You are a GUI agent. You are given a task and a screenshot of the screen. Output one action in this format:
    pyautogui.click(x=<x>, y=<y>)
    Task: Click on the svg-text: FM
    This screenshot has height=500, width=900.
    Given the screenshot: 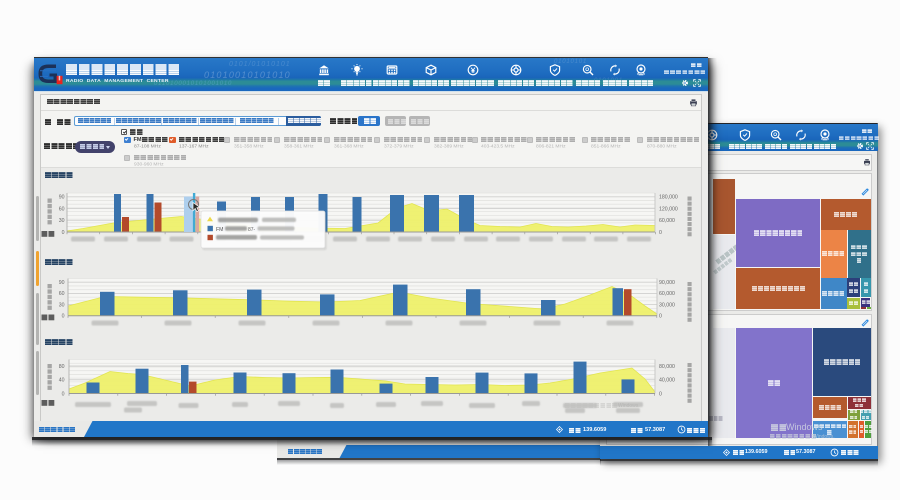 What is the action you would take?
    pyautogui.click(x=220, y=230)
    